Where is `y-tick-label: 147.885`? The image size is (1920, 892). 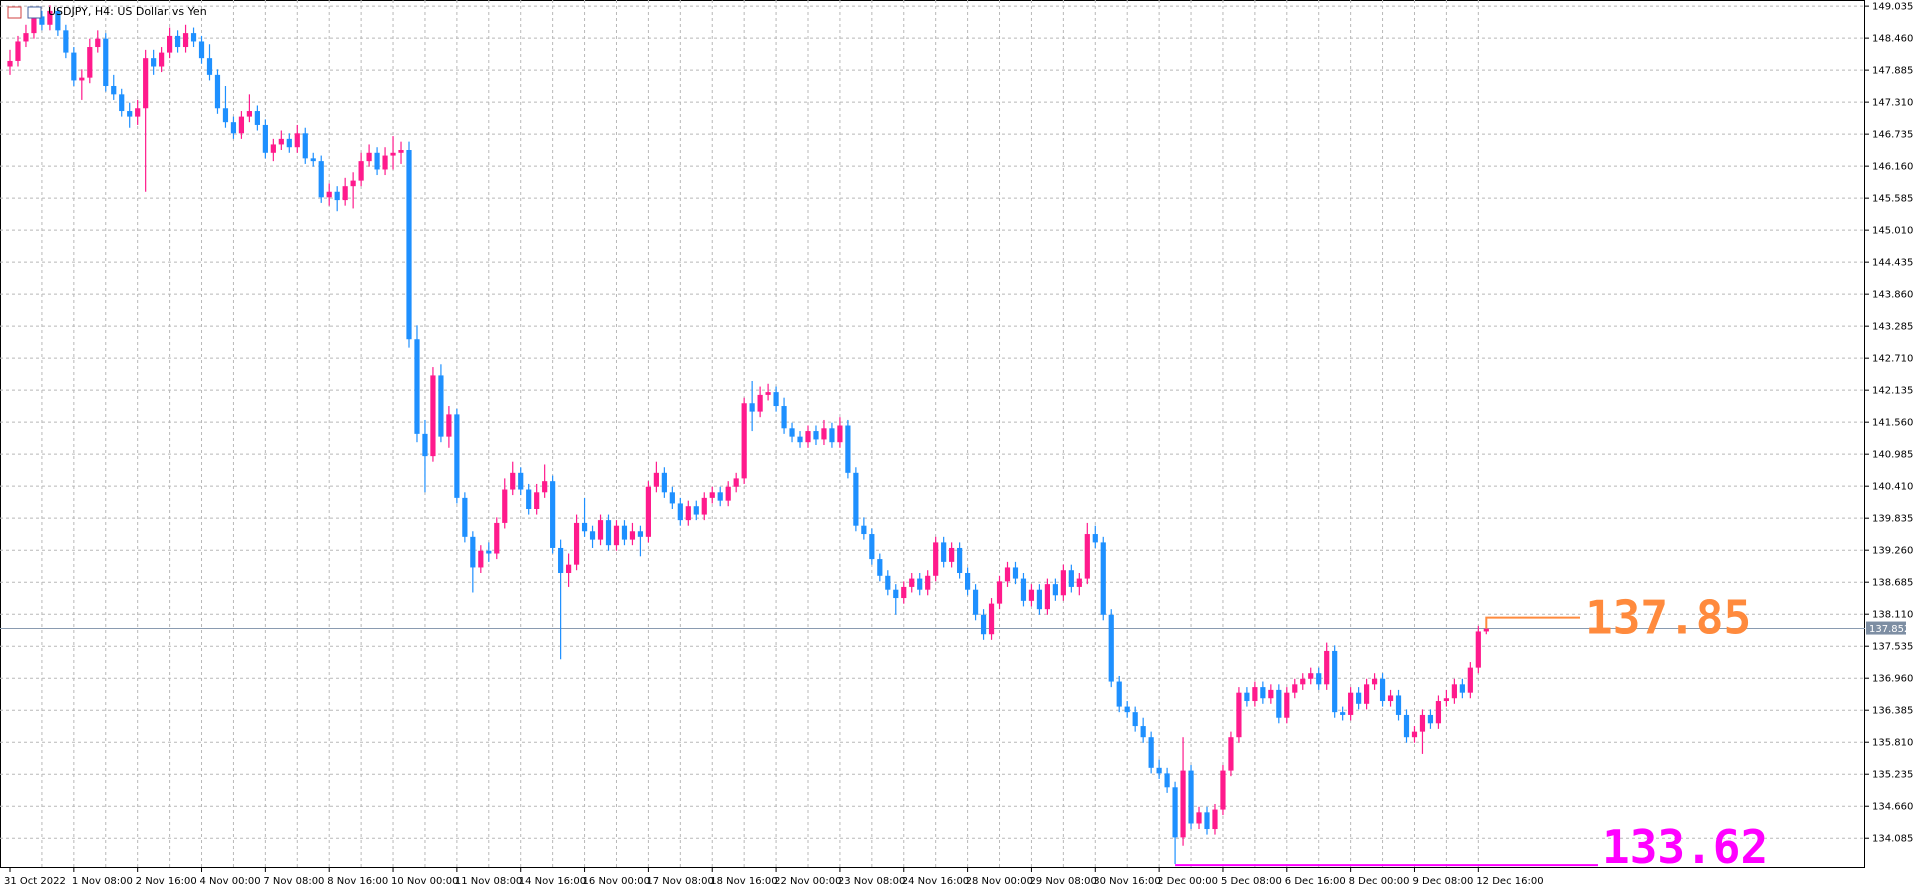 y-tick-label: 147.885 is located at coordinates (1892, 71).